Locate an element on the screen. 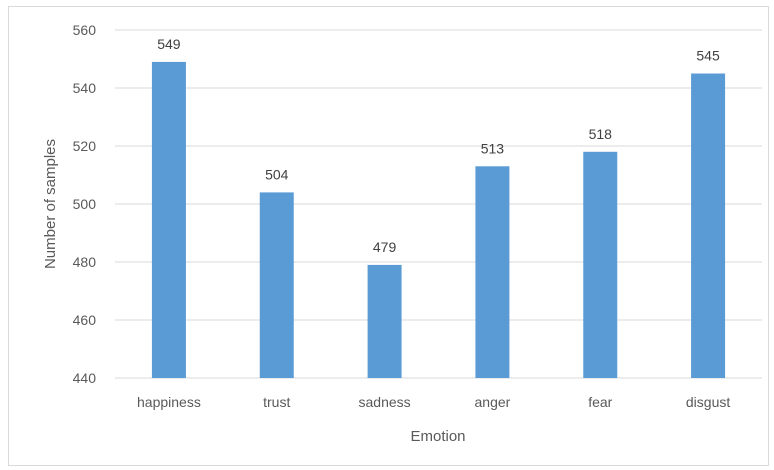 Image resolution: width=774 pixels, height=470 pixels. x-tick-label-sadness: sadness is located at coordinates (385, 402).